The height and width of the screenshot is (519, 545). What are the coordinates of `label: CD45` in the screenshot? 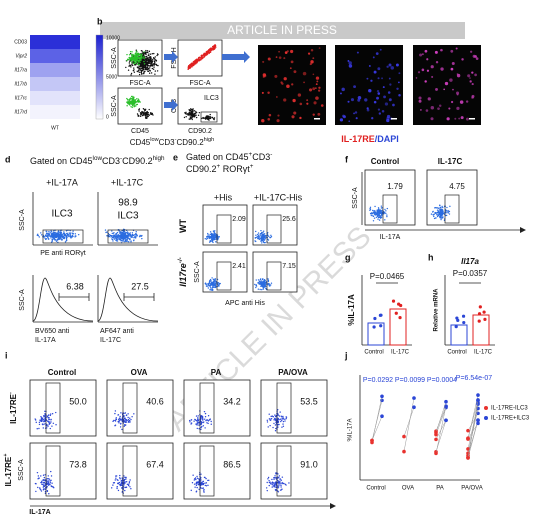 It's located at (140, 131).